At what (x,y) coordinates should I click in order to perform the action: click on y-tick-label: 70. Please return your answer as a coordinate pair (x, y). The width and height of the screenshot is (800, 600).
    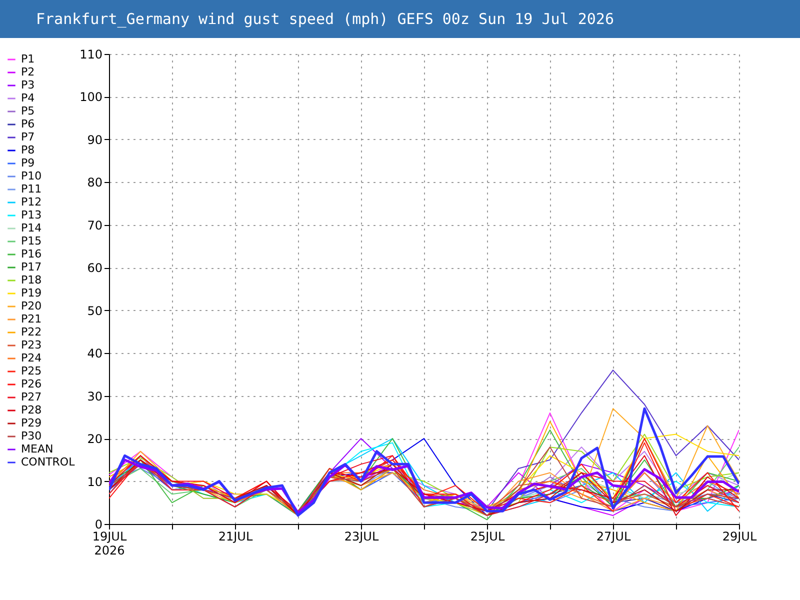
    Looking at the image, I should click on (94, 225).